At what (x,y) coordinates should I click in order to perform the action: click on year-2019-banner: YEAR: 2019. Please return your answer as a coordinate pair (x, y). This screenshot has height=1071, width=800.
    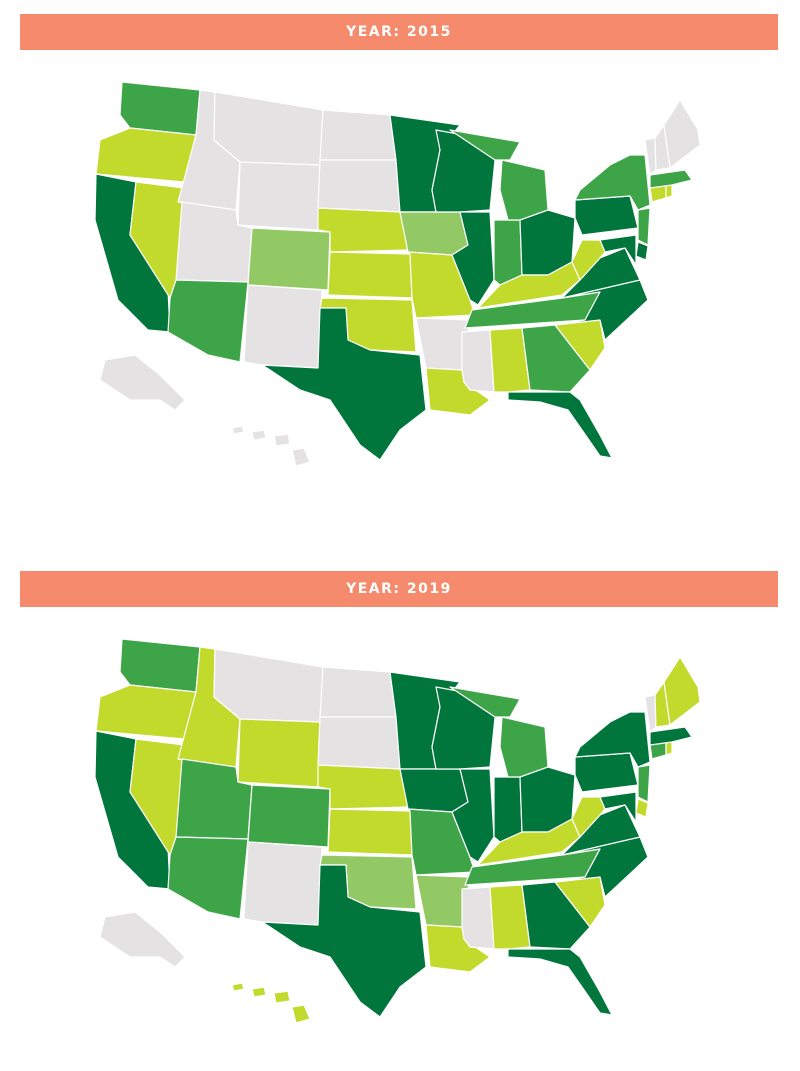
    Looking at the image, I should click on (399, 589).